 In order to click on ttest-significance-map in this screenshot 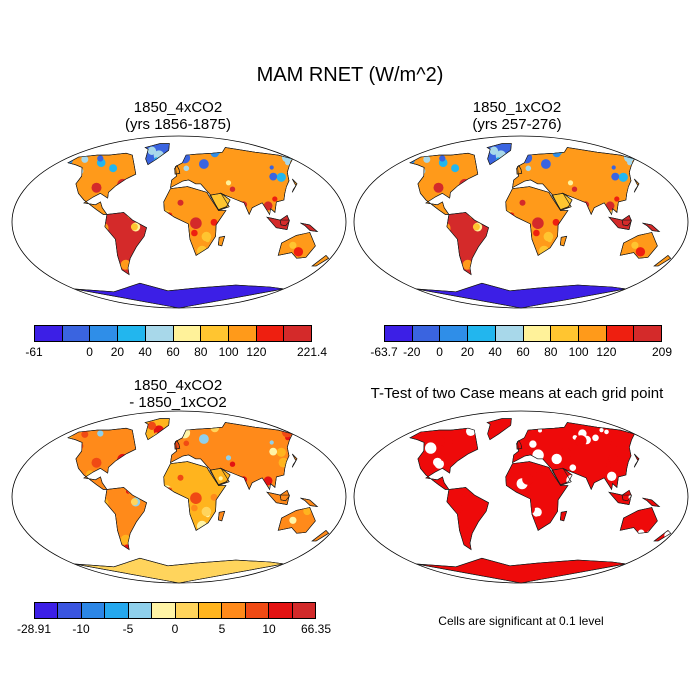, I will do `click(521, 497)`.